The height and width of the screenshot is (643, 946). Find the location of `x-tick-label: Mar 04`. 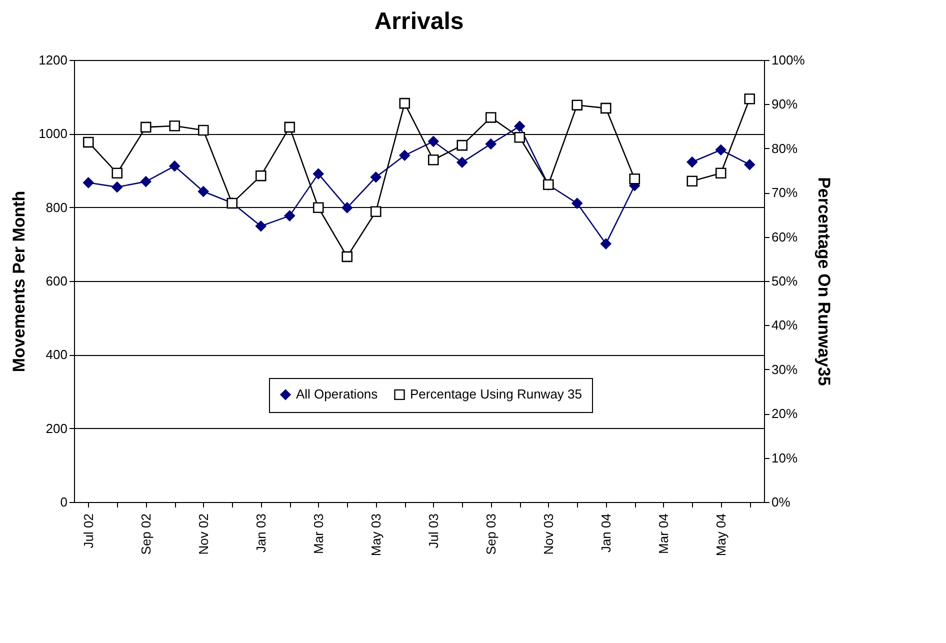

x-tick-label: Mar 04 is located at coordinates (663, 534).